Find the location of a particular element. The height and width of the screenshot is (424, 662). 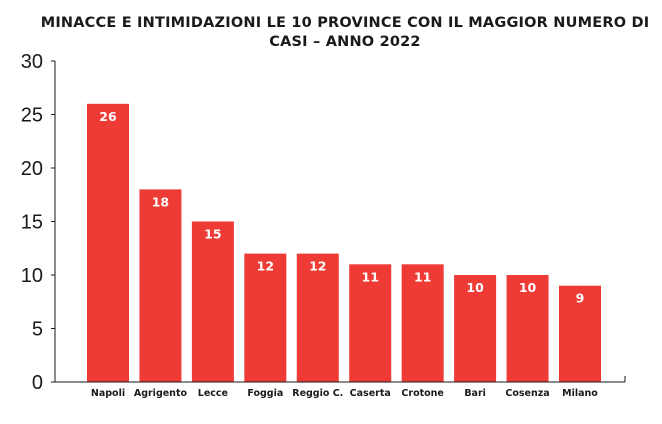

data-label: 18 is located at coordinates (160, 201).